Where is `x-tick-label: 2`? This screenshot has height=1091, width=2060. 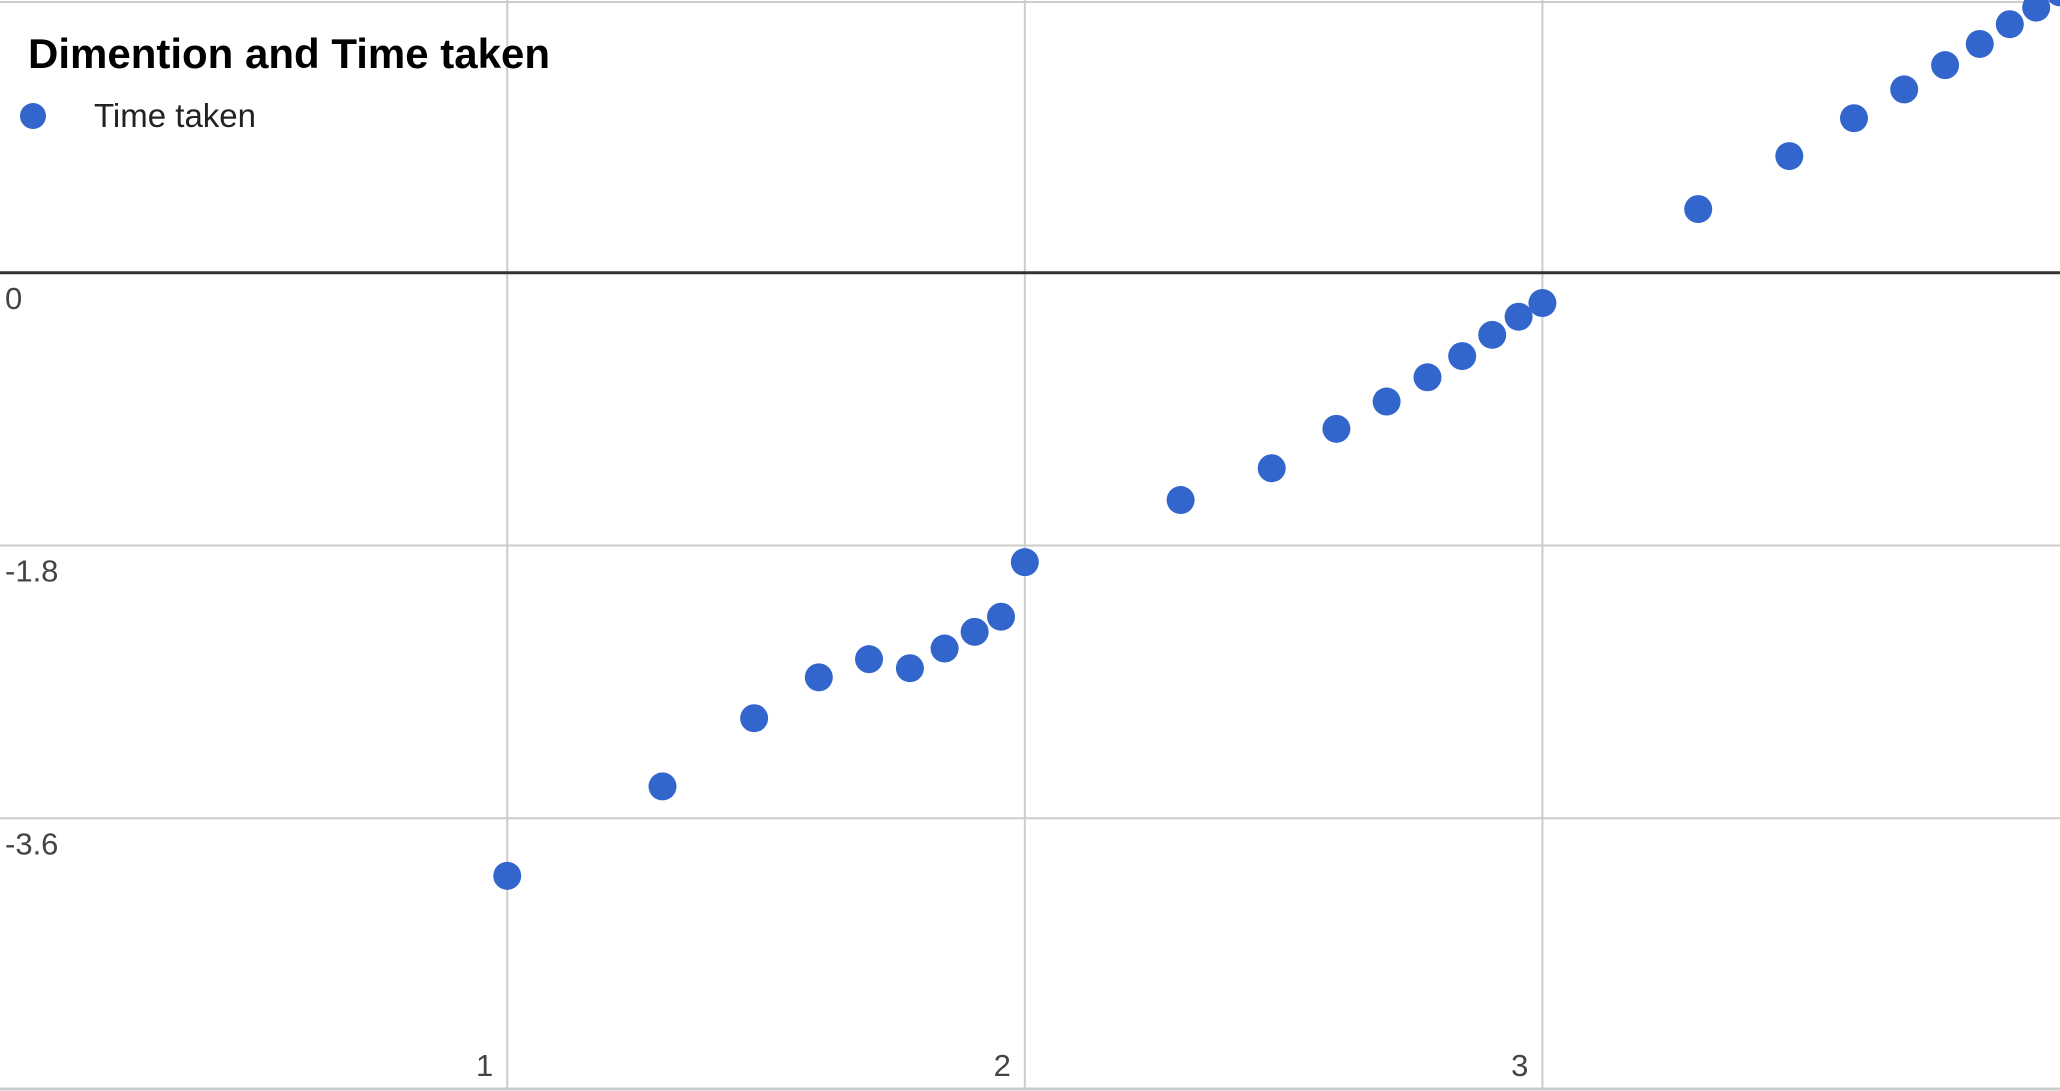
x-tick-label: 2 is located at coordinates (1002, 1065).